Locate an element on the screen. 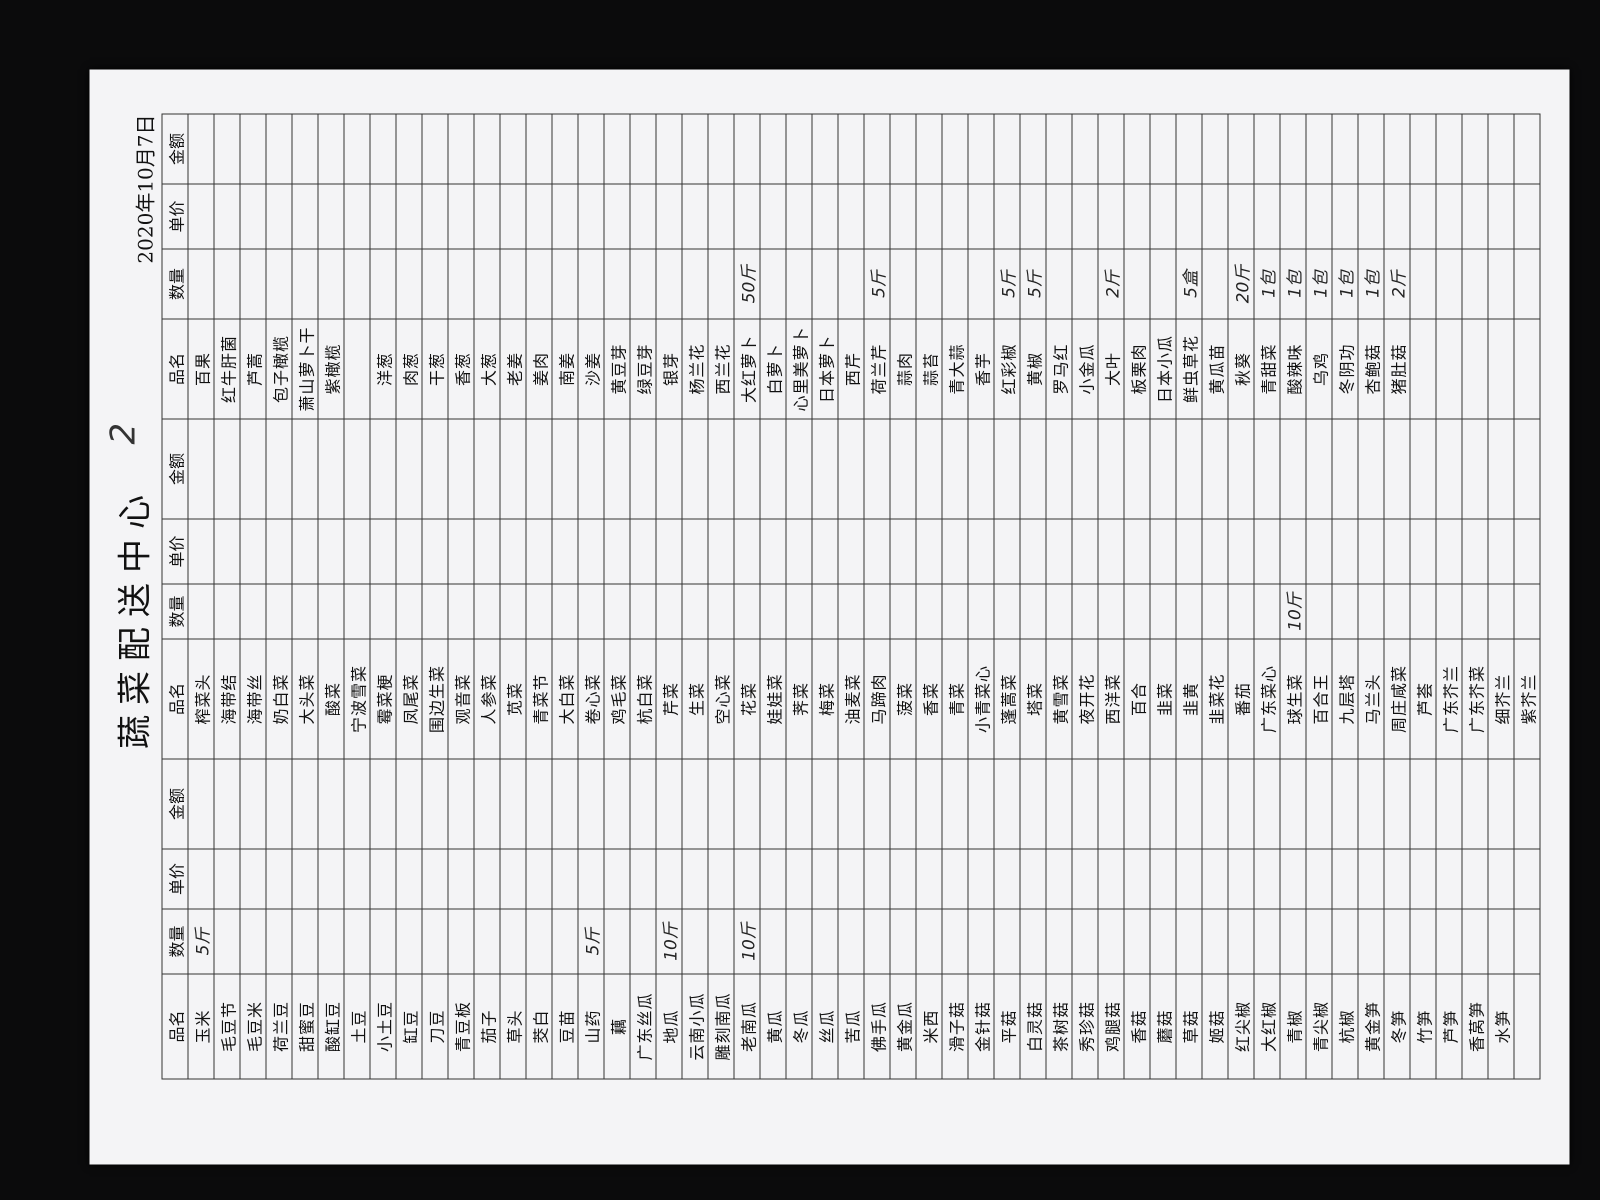  item-name: 草头 is located at coordinates (513, 1026).